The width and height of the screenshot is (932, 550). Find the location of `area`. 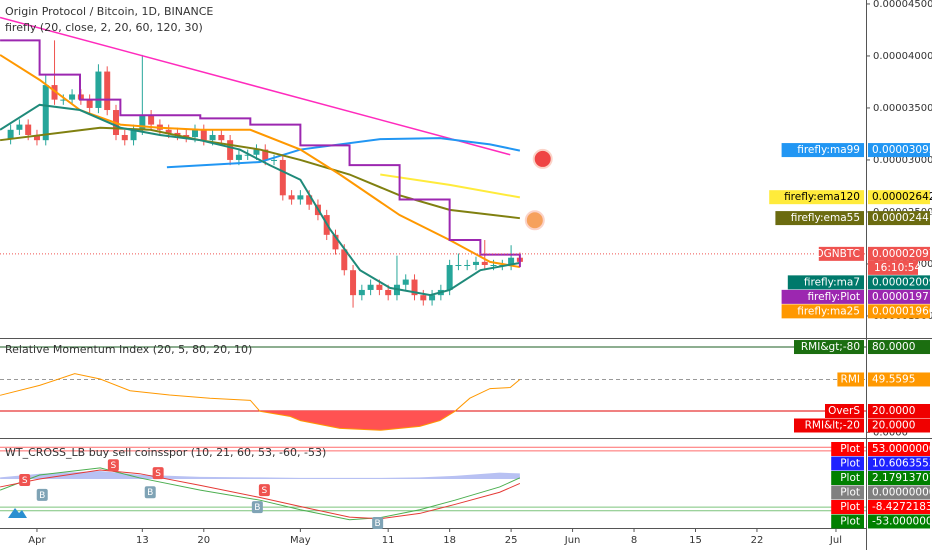

area is located at coordinates (260, 475).